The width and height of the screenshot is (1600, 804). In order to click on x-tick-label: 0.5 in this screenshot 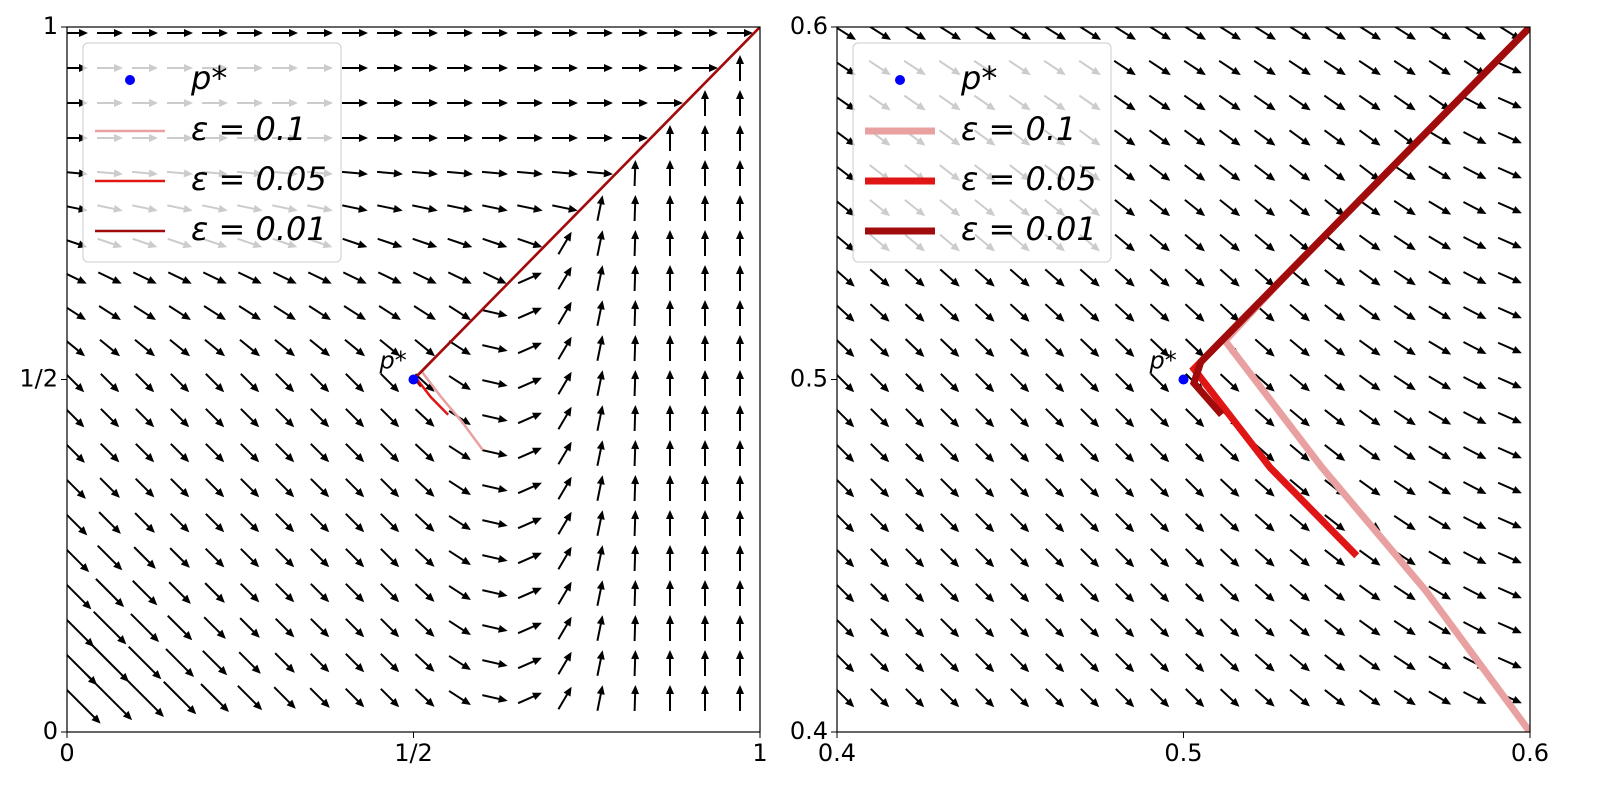, I will do `click(1183, 753)`.